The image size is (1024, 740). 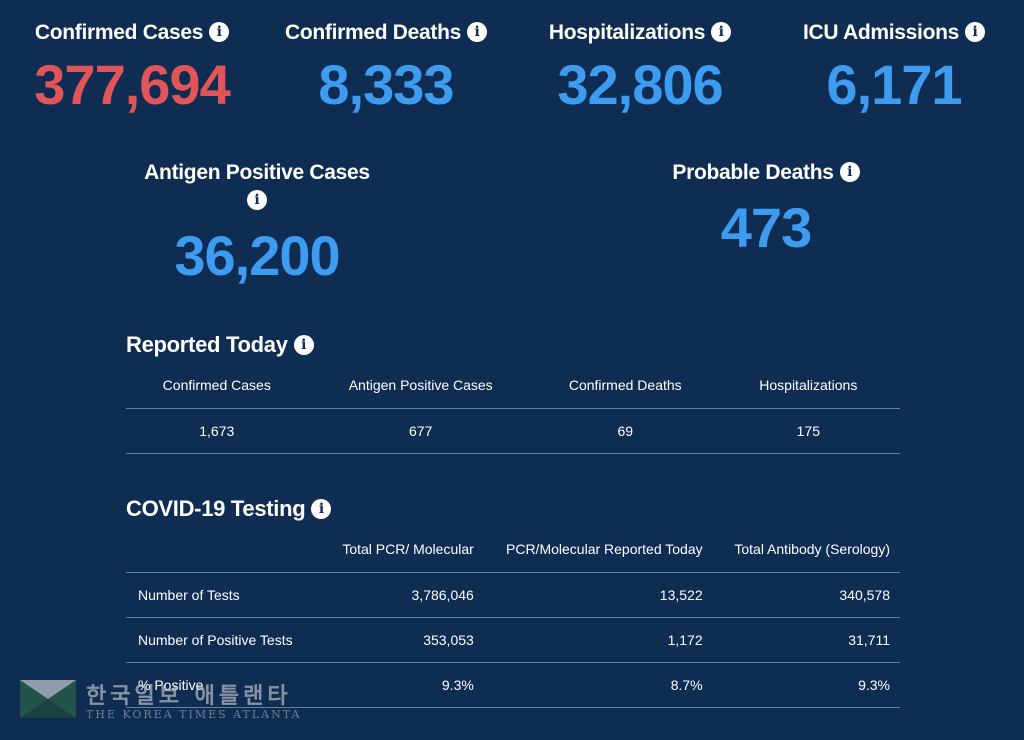 I want to click on column-header: Antigen Positive Cases, so click(x=420, y=385).